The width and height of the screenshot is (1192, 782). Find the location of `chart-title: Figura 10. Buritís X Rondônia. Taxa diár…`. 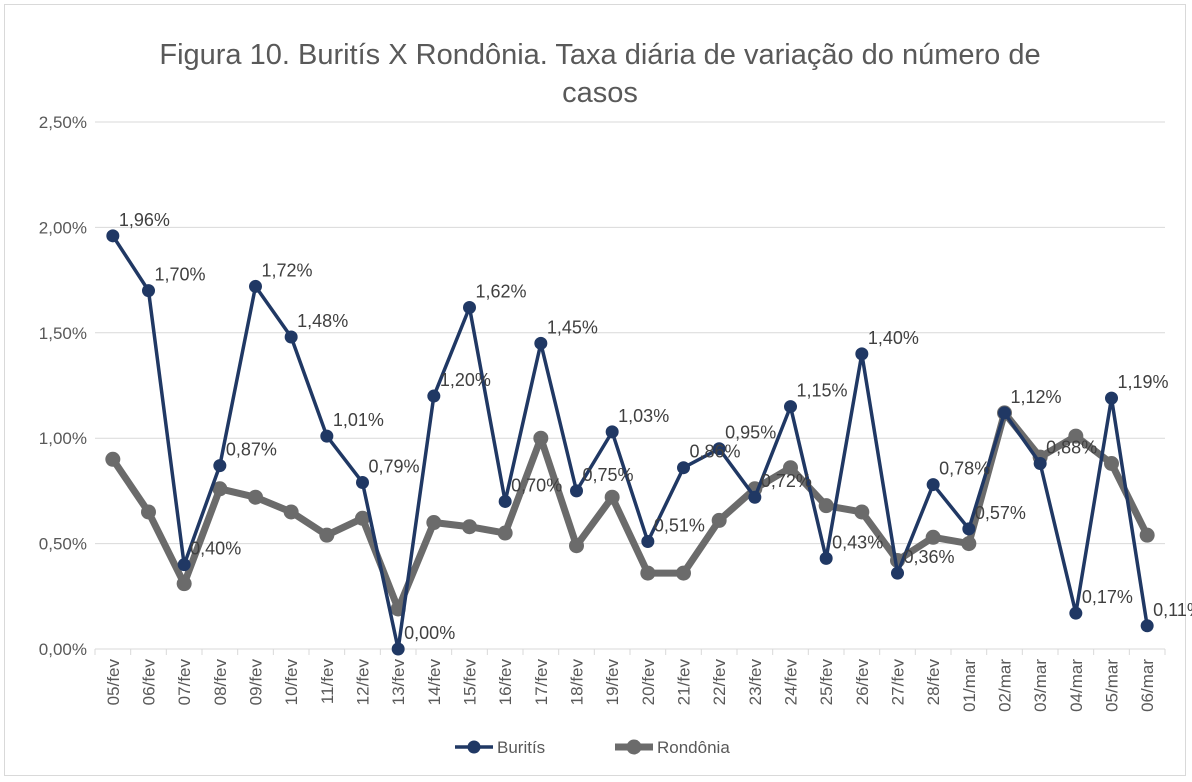

chart-title: Figura 10. Buritís X Rondônia. Taxa diár… is located at coordinates (600, 74).